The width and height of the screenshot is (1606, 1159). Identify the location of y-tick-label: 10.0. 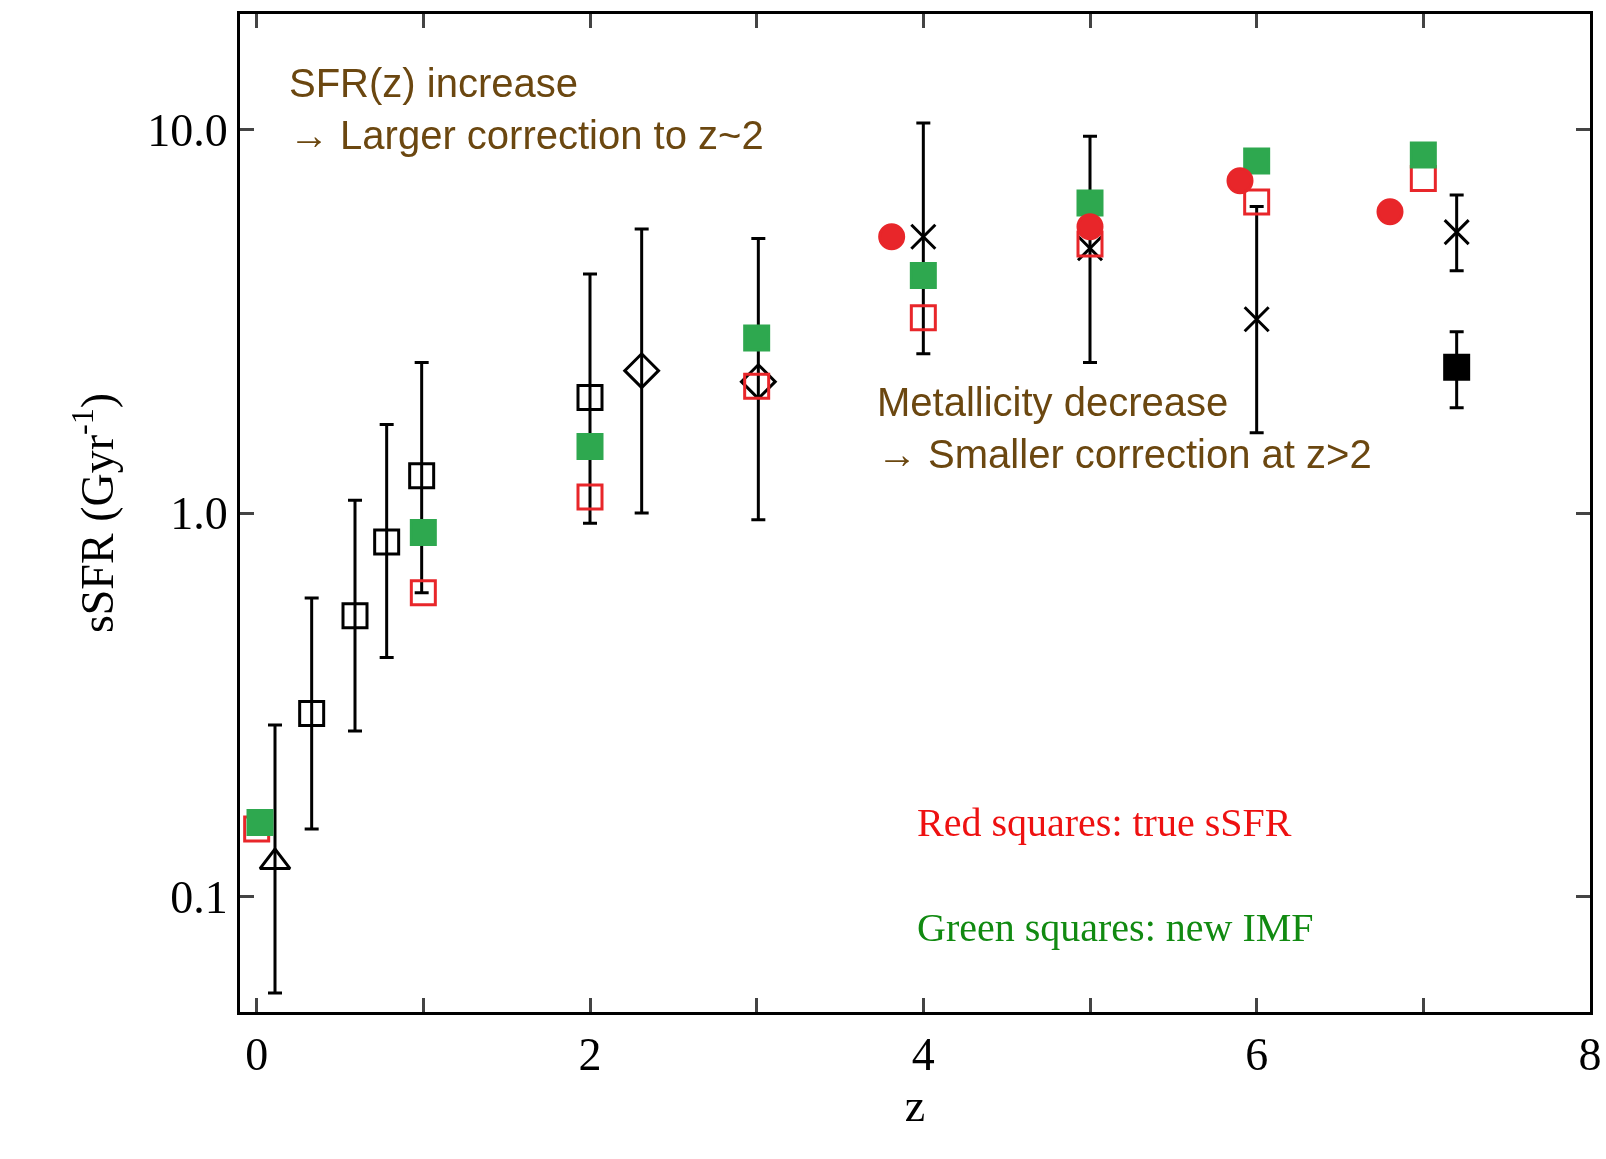
(187, 130).